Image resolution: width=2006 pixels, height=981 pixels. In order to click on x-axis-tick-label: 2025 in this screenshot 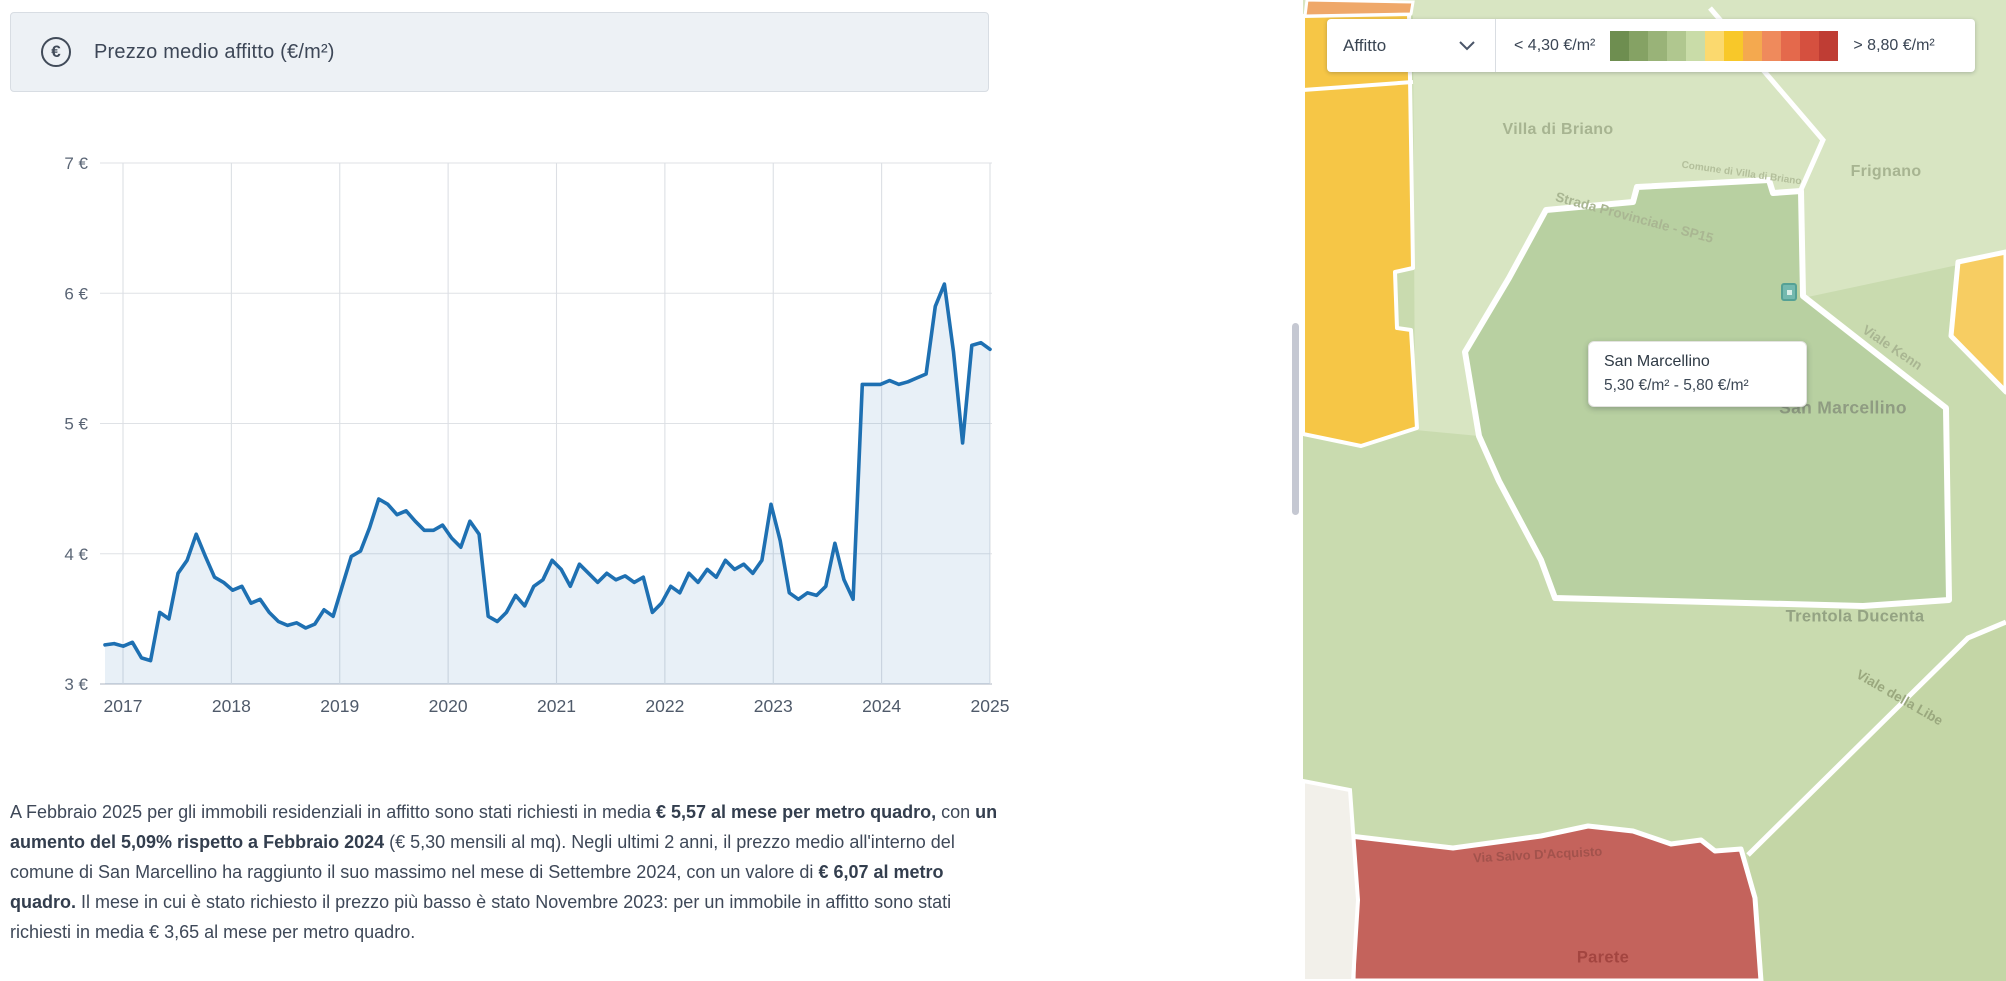, I will do `click(990, 706)`.